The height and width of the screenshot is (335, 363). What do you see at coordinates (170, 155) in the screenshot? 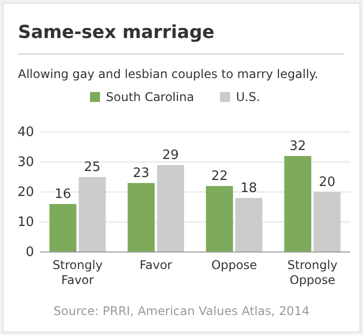
I see `data-label: 29` at bounding box center [170, 155].